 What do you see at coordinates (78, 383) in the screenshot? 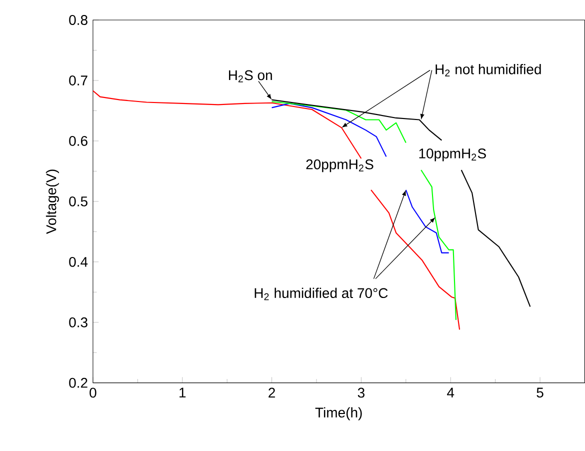
I see `y-tick-label: 0.2` at bounding box center [78, 383].